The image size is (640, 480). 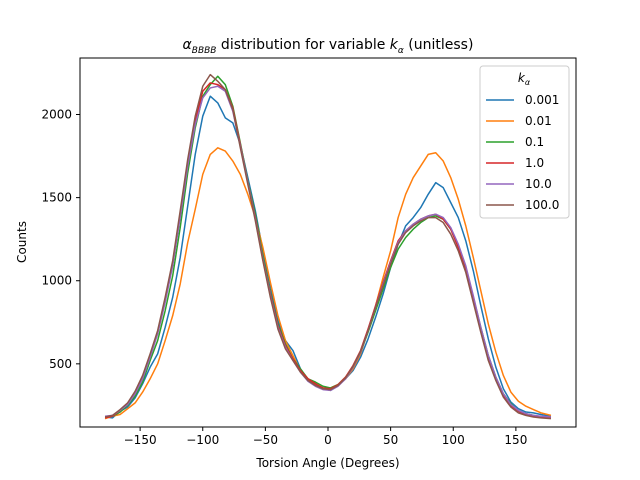 What do you see at coordinates (328, 440) in the screenshot?
I see `x-tick-label: 0` at bounding box center [328, 440].